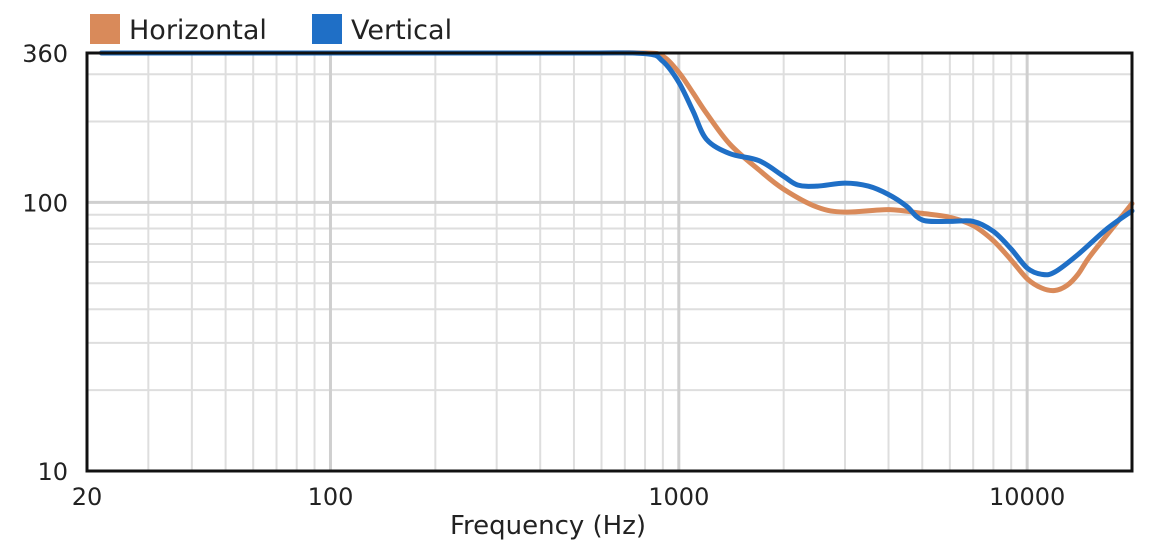 The width and height of the screenshot is (1160, 549). I want to click on legend: Horizontal Vertical, so click(271, 30).